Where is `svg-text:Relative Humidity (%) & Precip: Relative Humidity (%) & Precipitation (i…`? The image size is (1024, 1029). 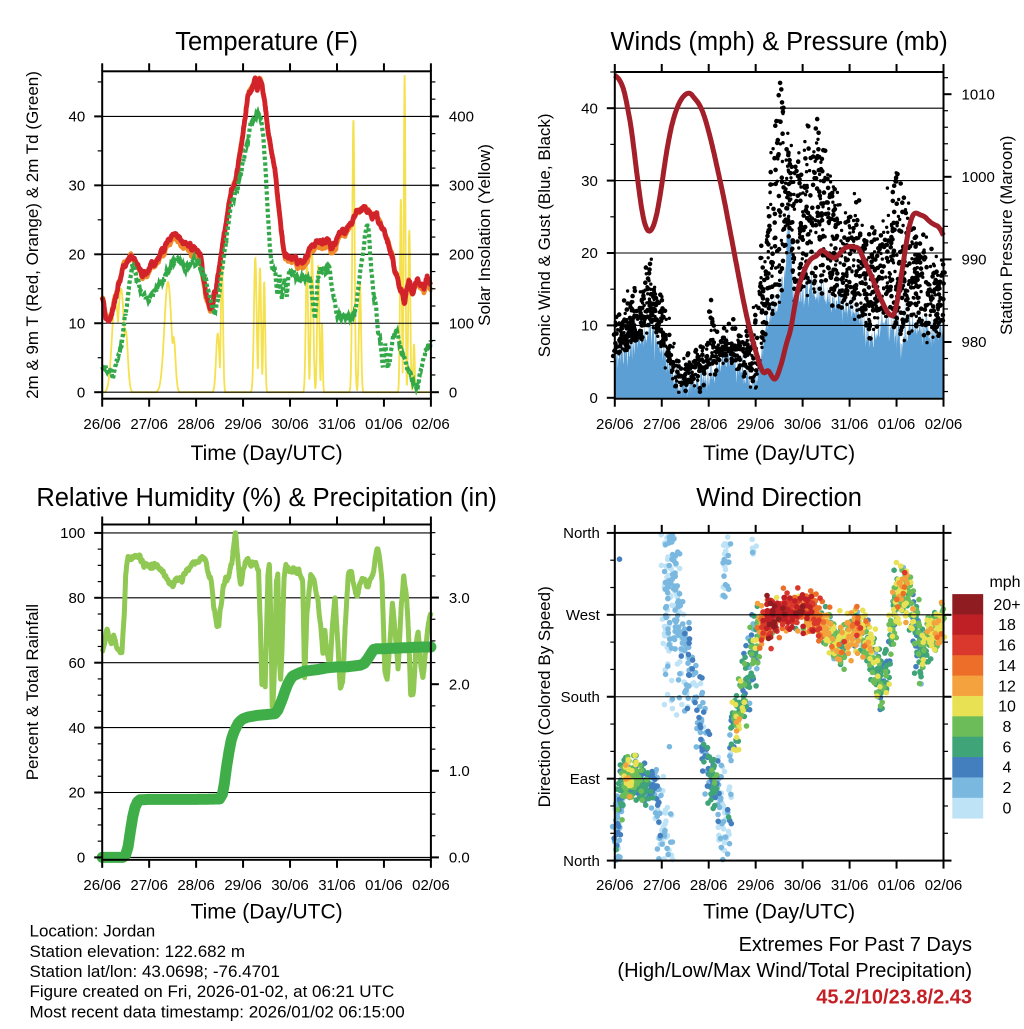
svg-text:Relative Humidity (%) & Precip: Relative Humidity (%) & Precipitation (i… is located at coordinates (266, 498).